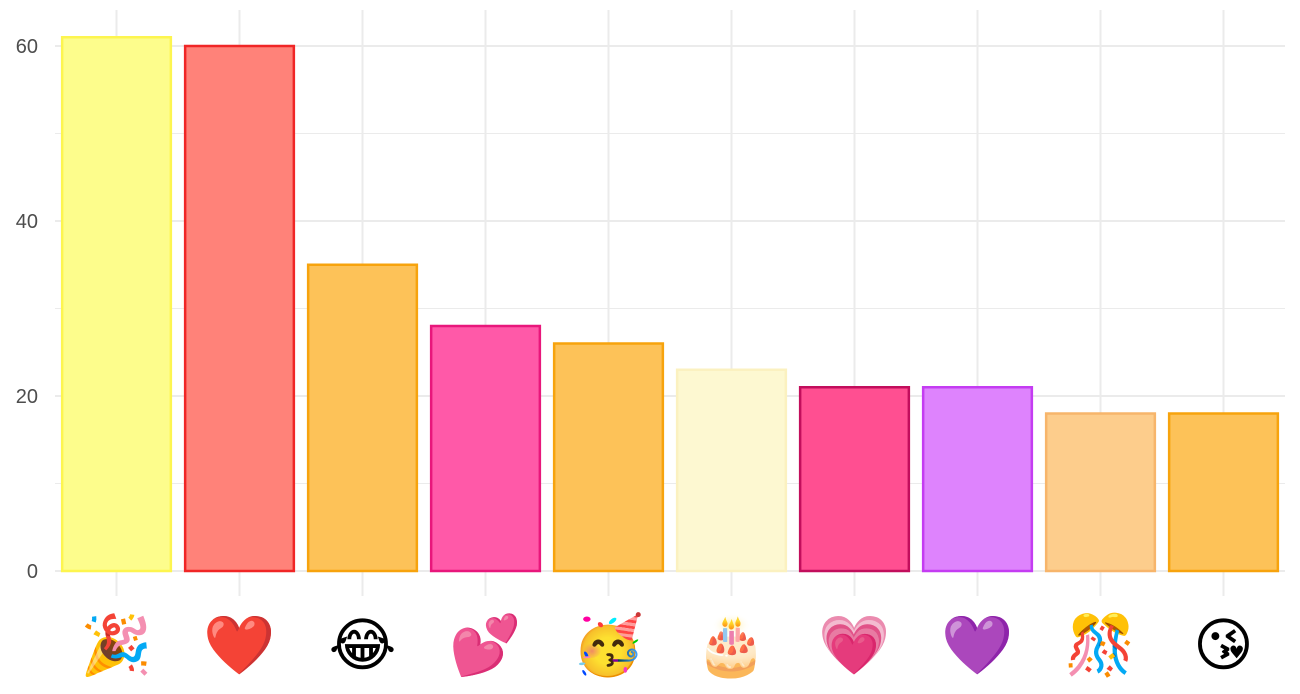  What do you see at coordinates (666, 645) in the screenshot?
I see `x-axis-tick-labels: 🎉 ❤️ 😂 💕 🥳 🎂 💗 💜 🎊 😘` at bounding box center [666, 645].